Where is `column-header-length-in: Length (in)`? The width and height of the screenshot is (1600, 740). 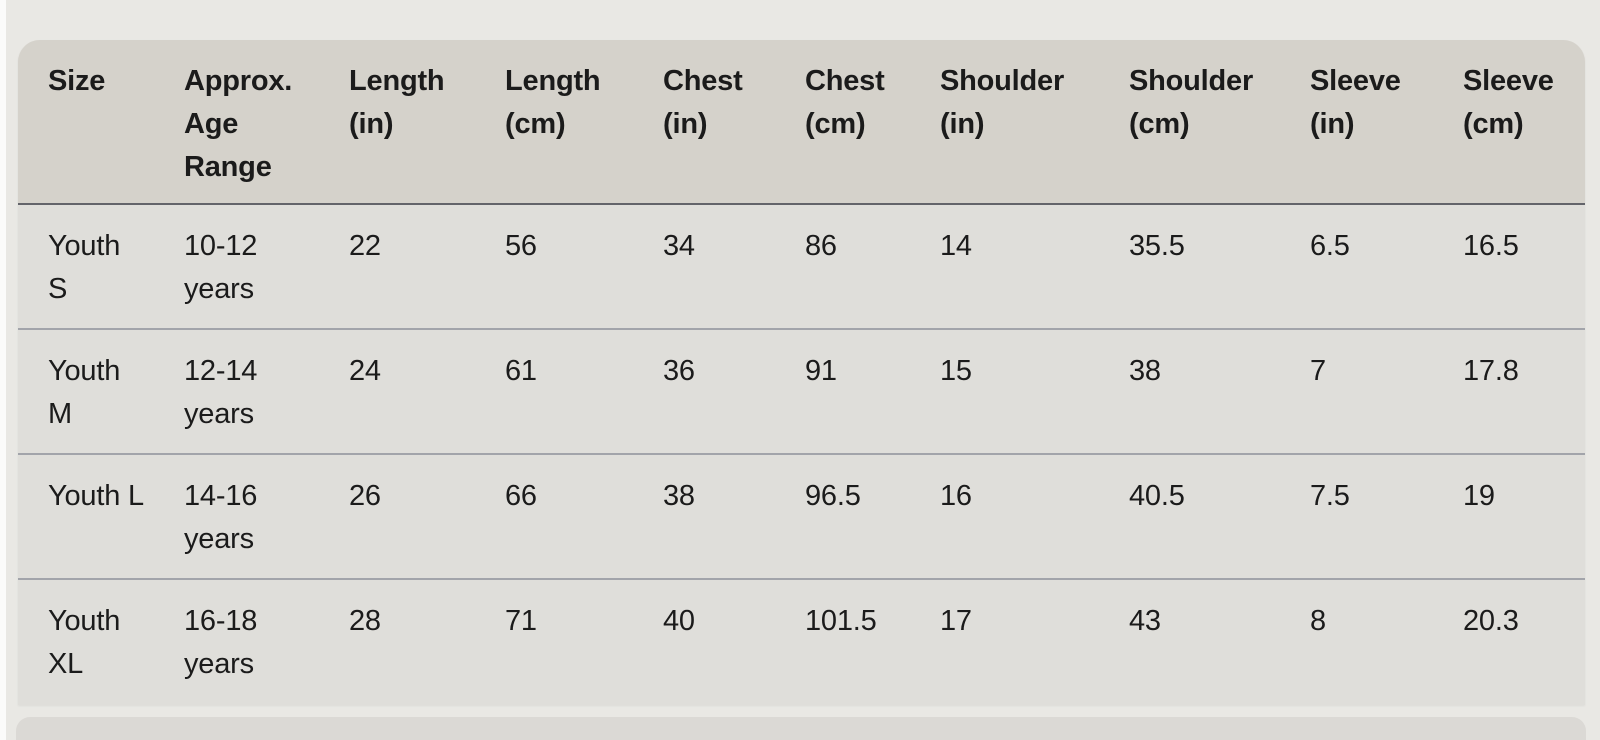
column-header-length-in: Length (in) is located at coordinates (397, 122).